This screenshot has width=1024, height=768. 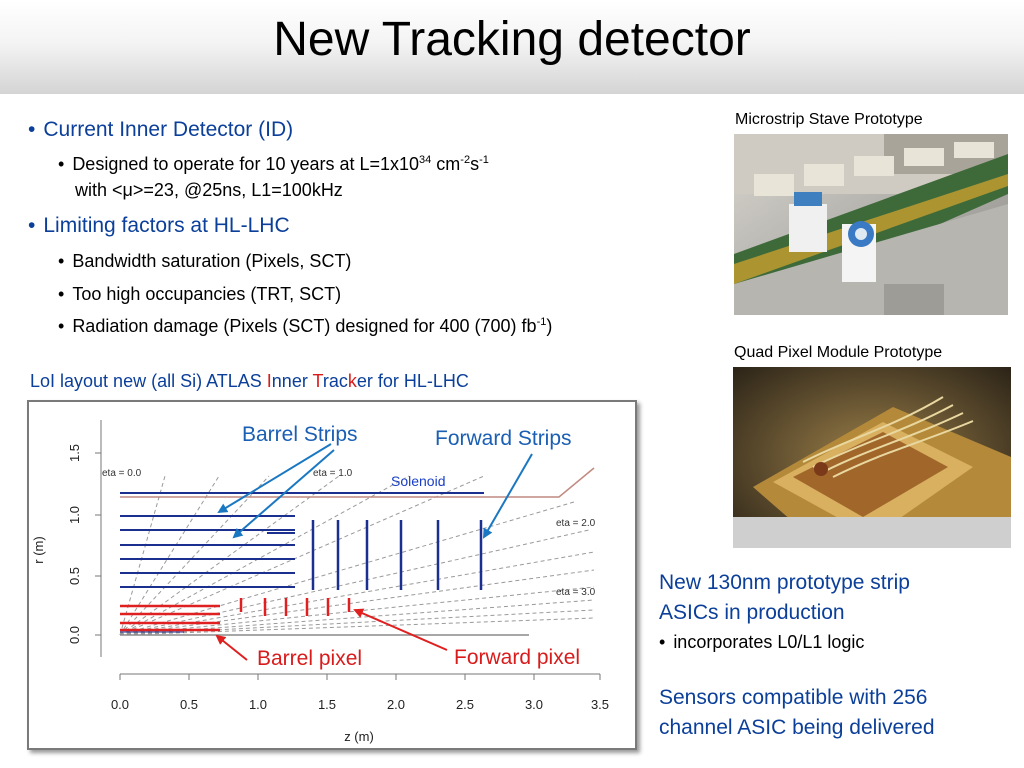 What do you see at coordinates (475, 164) in the screenshot?
I see `sub-bullet-text: s` at bounding box center [475, 164].